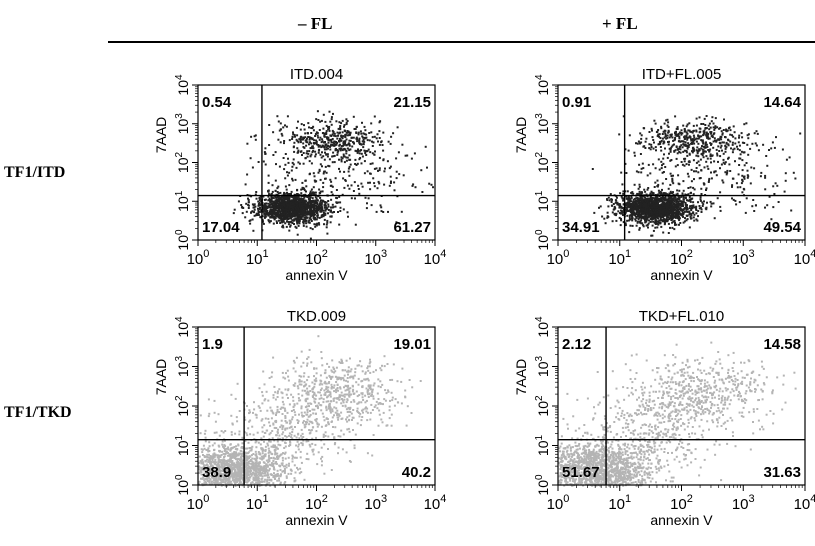  Describe the element at coordinates (581, 472) in the screenshot. I see `quadrant-lower-left-value: 51.67` at that location.